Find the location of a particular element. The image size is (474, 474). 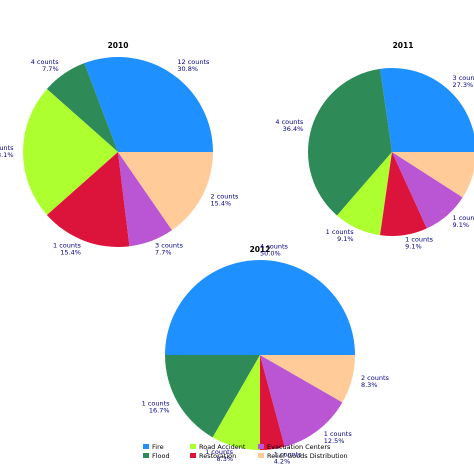

pie-title: 2010 is located at coordinates (118, 45).